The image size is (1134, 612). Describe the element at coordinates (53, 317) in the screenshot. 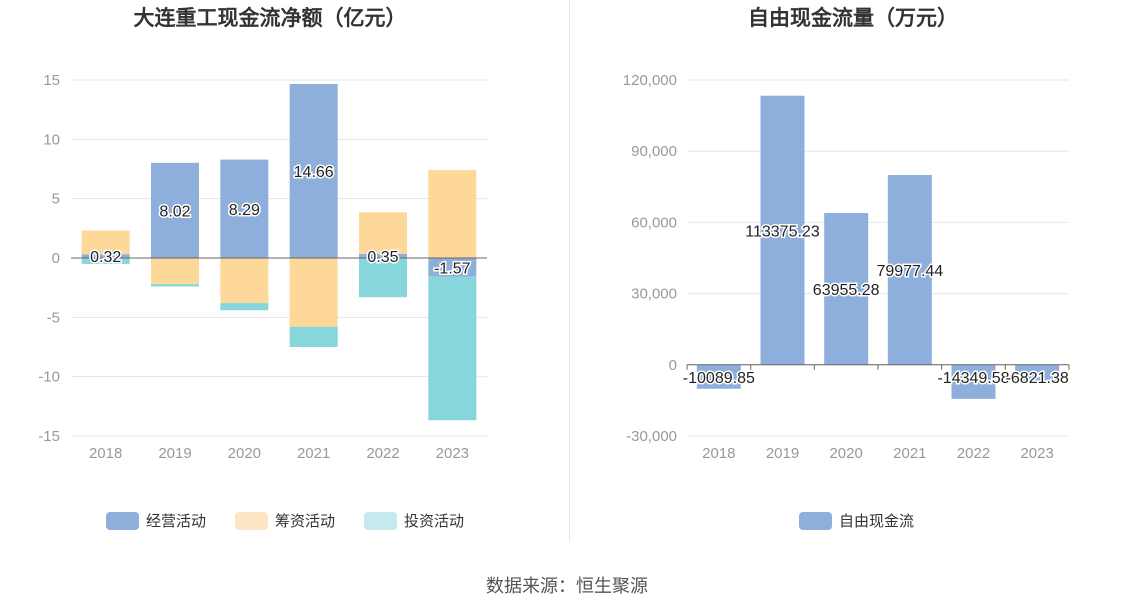

I see `left-y-tick-label: -5` at that location.